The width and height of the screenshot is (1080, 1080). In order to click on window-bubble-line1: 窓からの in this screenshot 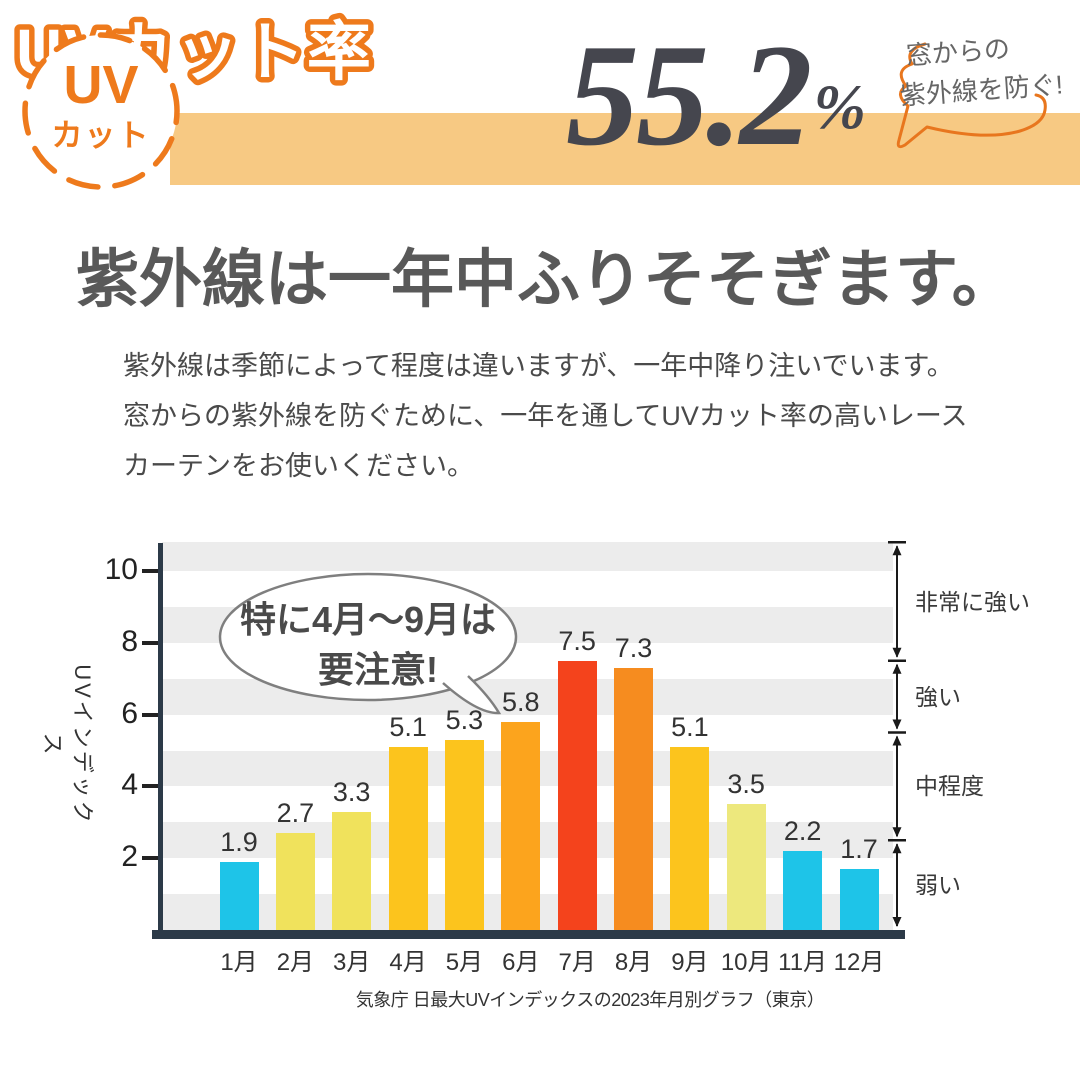, I will do `click(958, 52)`.